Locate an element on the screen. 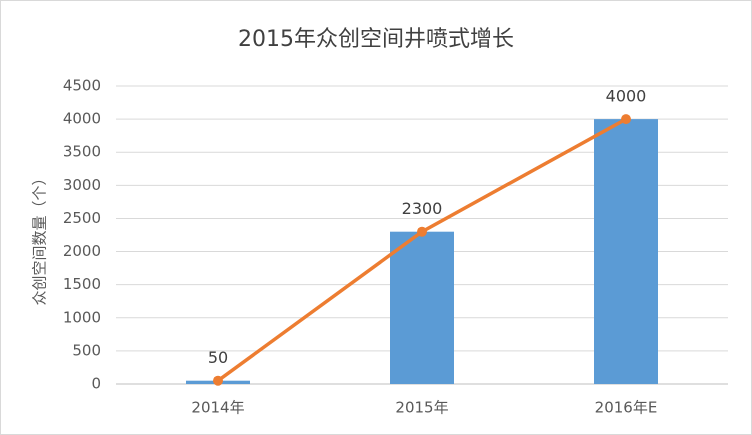  y-tick-label: 3000 is located at coordinates (82, 185).